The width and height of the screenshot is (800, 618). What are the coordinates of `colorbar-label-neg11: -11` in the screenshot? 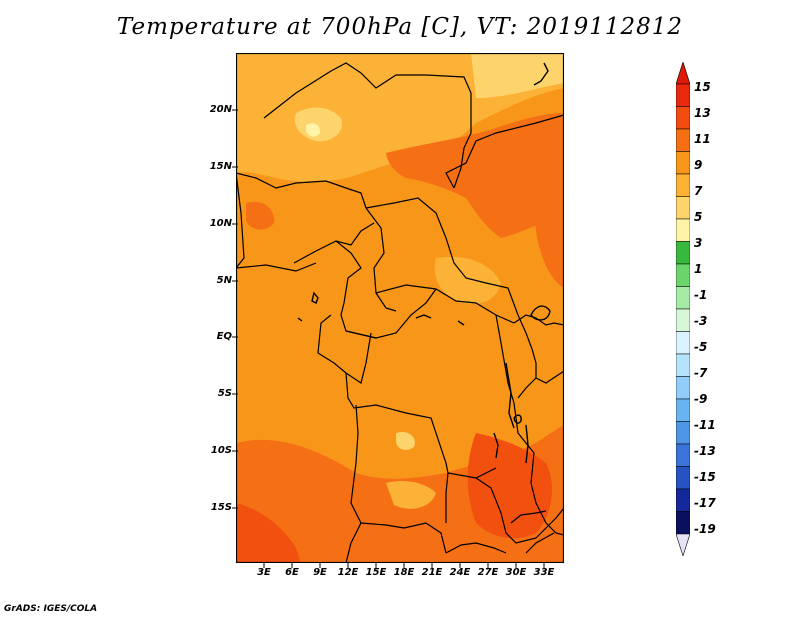 It's located at (705, 425).